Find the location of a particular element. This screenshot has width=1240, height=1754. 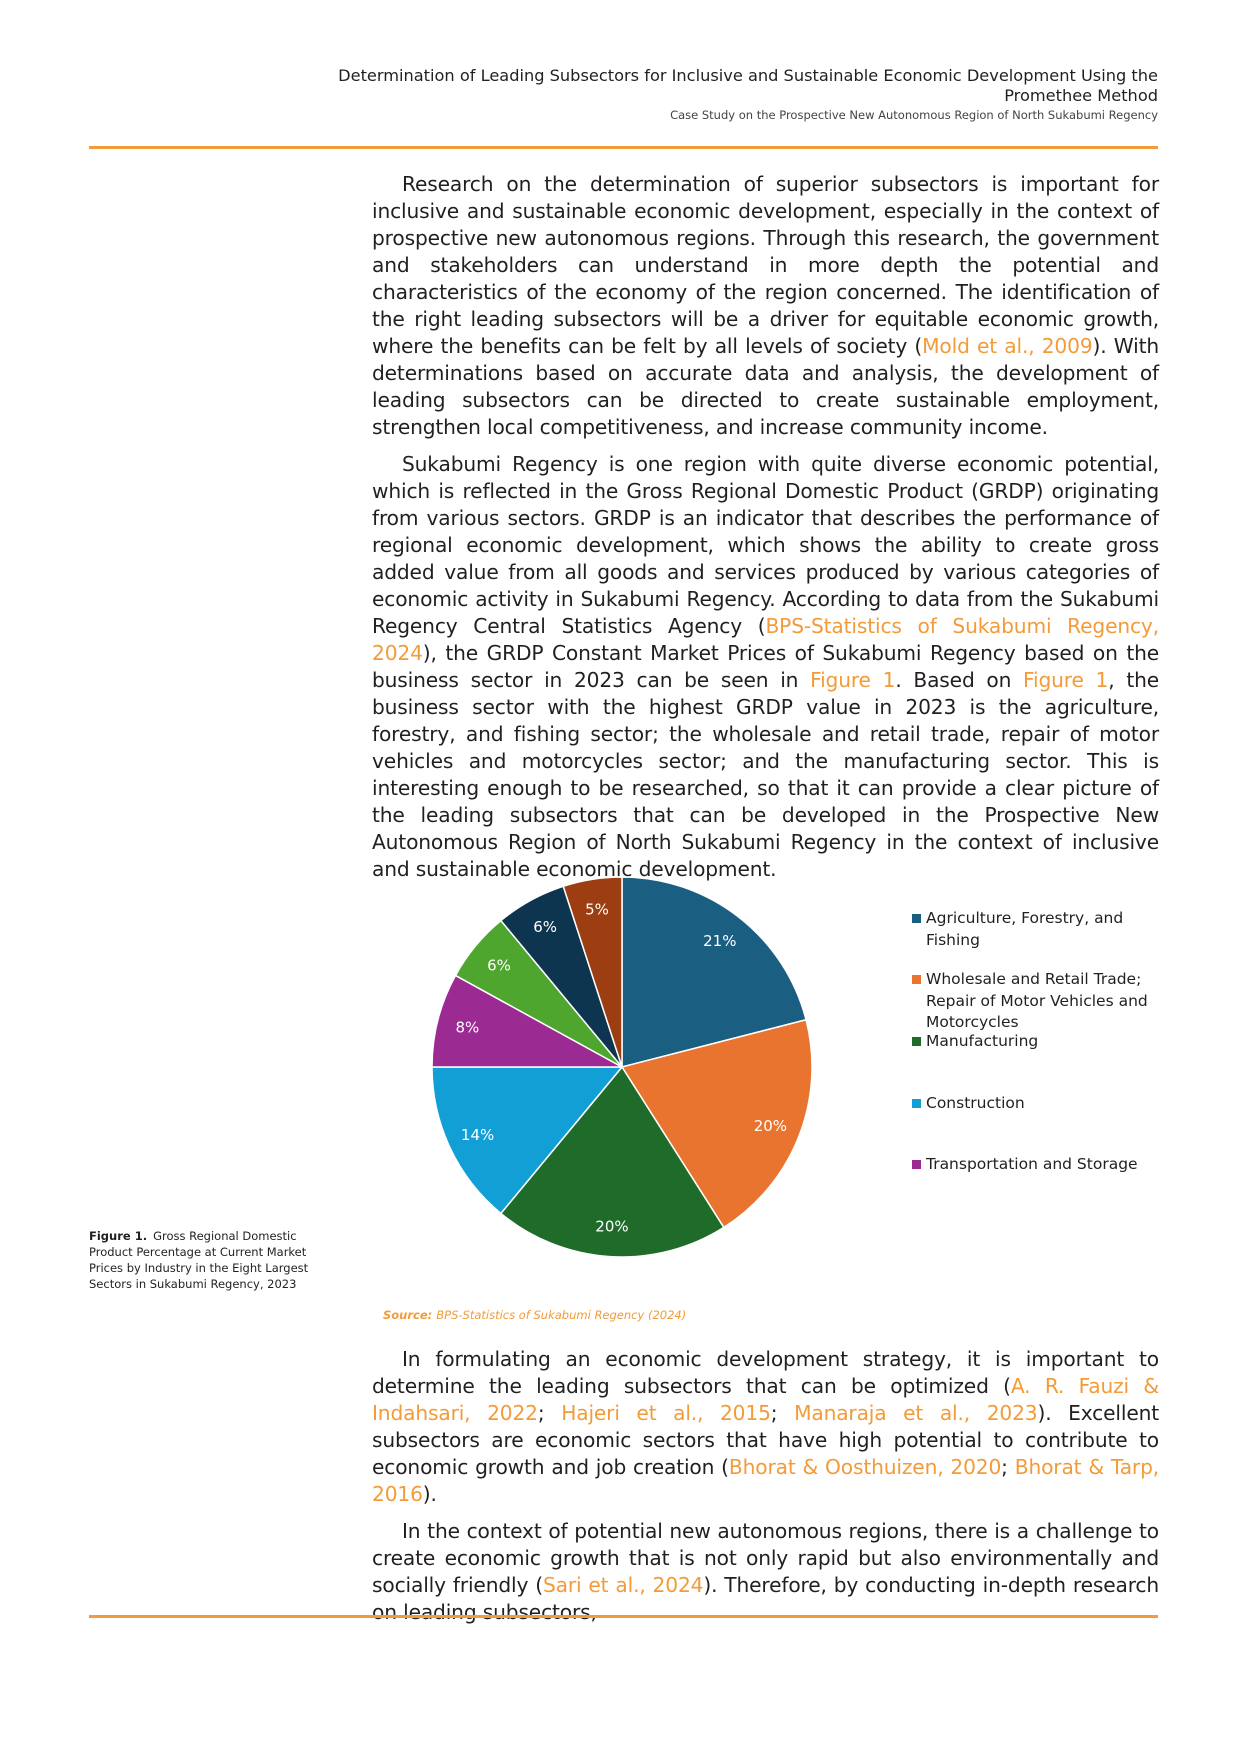

legend-label: Transportation and Storage is located at coordinates (1032, 1164).